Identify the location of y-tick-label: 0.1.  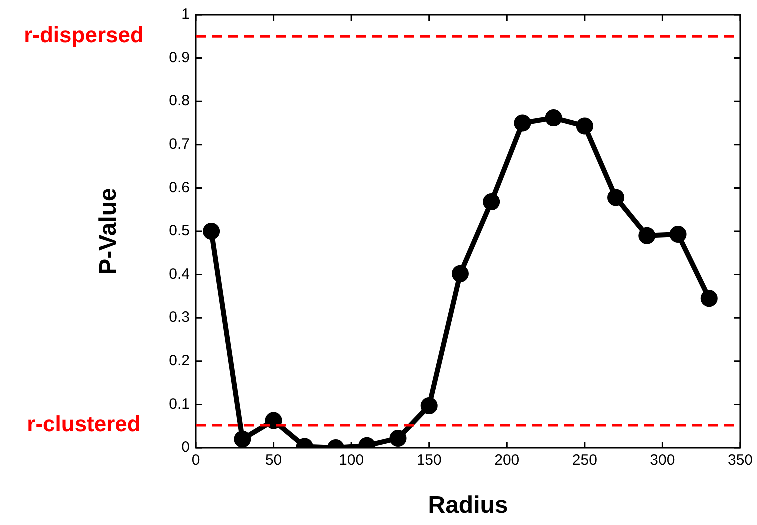
(179, 404).